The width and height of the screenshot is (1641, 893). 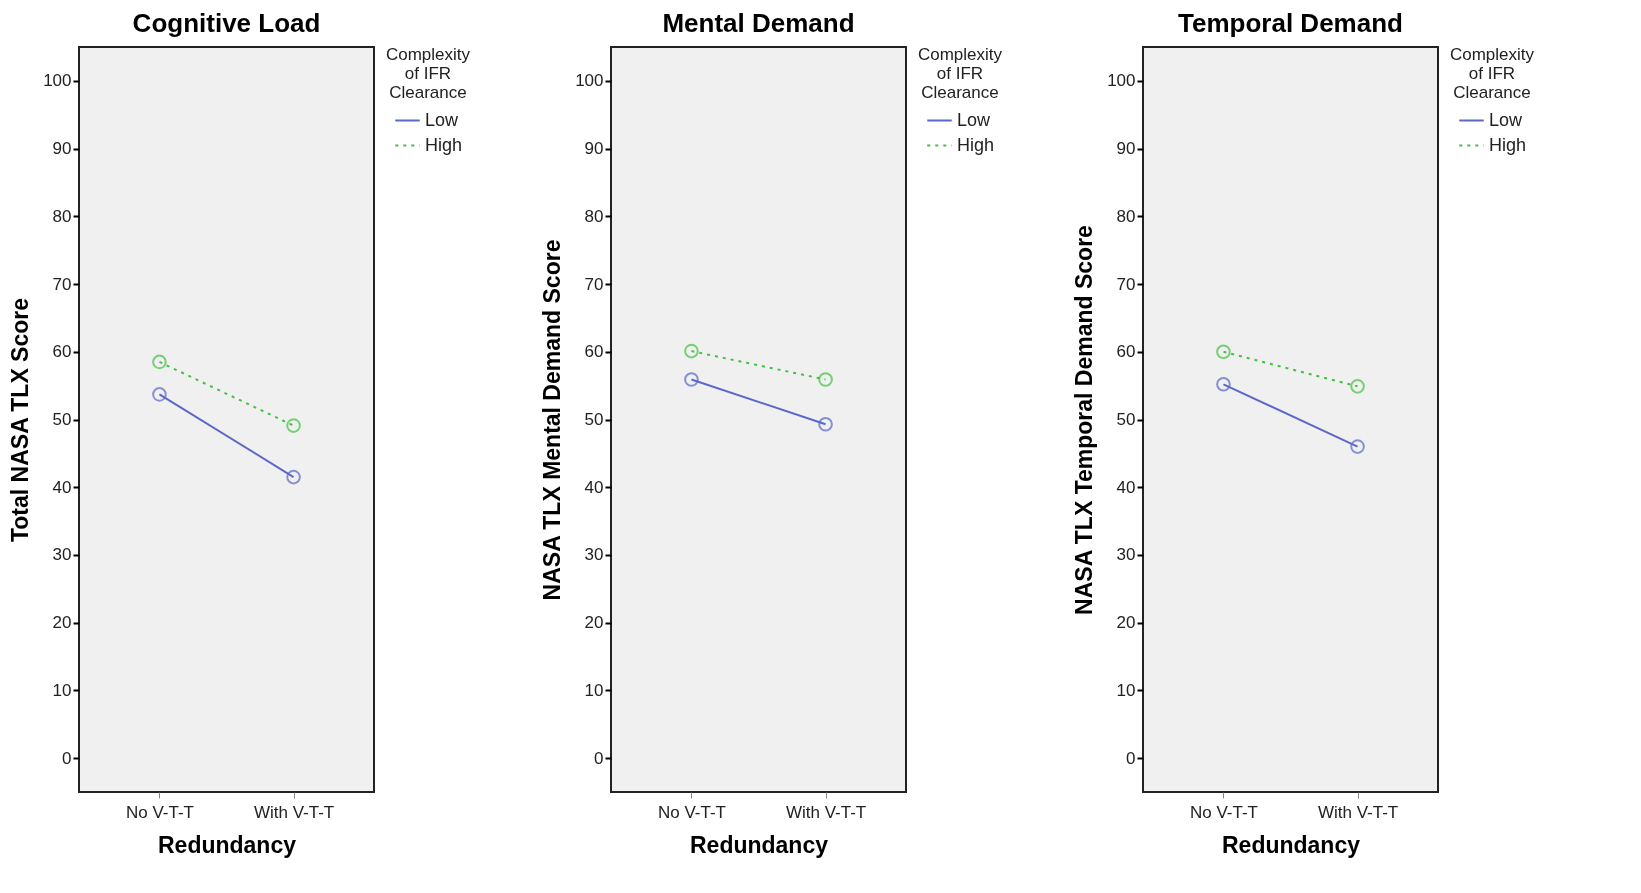 I want to click on y-axis-title: NASA TLX Mental Demand Score, so click(x=552, y=420).